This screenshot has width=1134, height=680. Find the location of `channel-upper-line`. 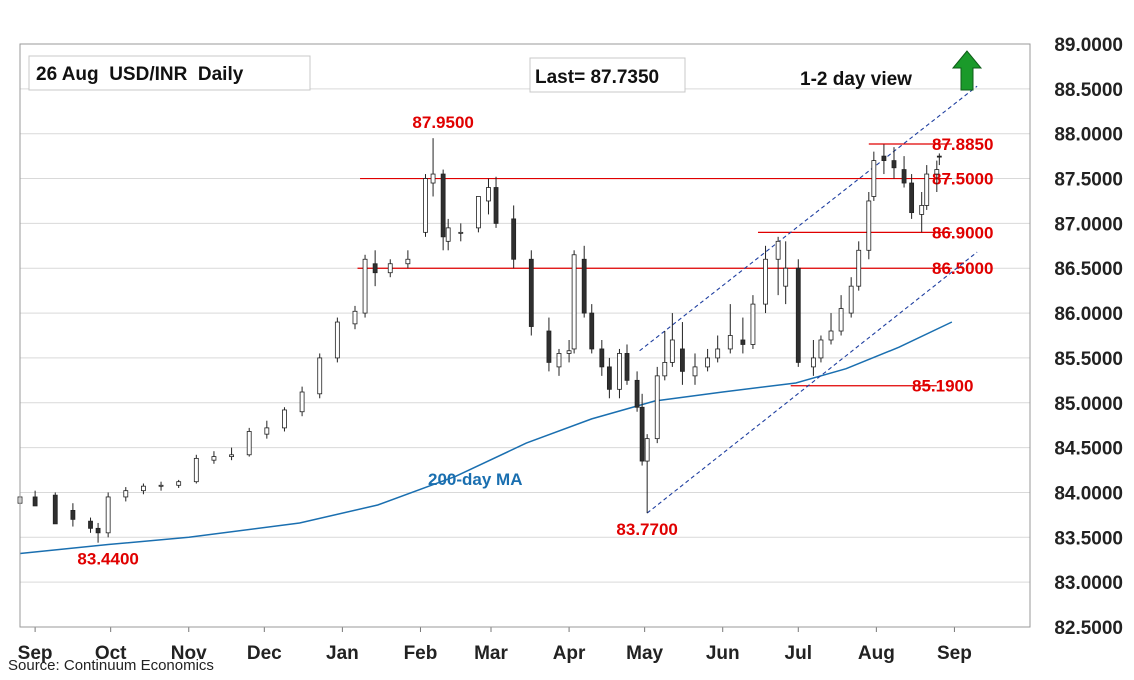

channel-upper-line is located at coordinates (808, 218).